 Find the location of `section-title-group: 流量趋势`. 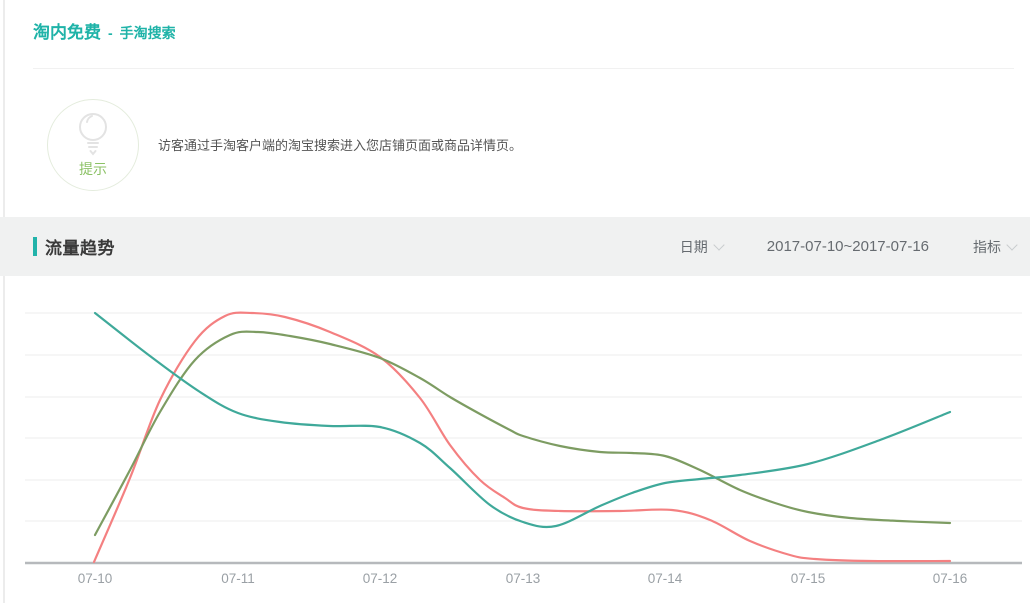

section-title-group: 流量趋势 is located at coordinates (74, 246).